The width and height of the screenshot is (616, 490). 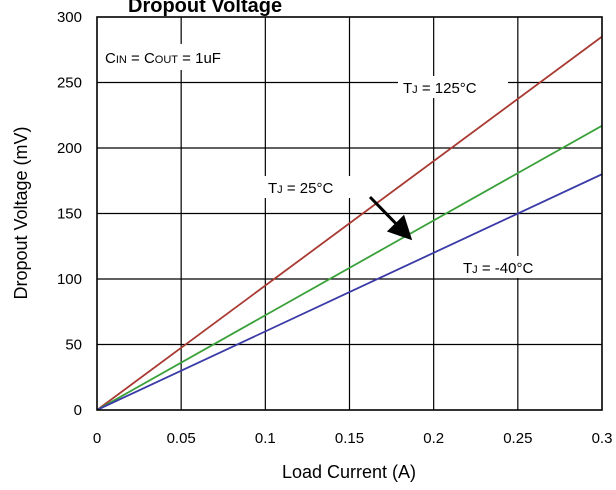 What do you see at coordinates (78, 410) in the screenshot?
I see `y-tick-label: 0` at bounding box center [78, 410].